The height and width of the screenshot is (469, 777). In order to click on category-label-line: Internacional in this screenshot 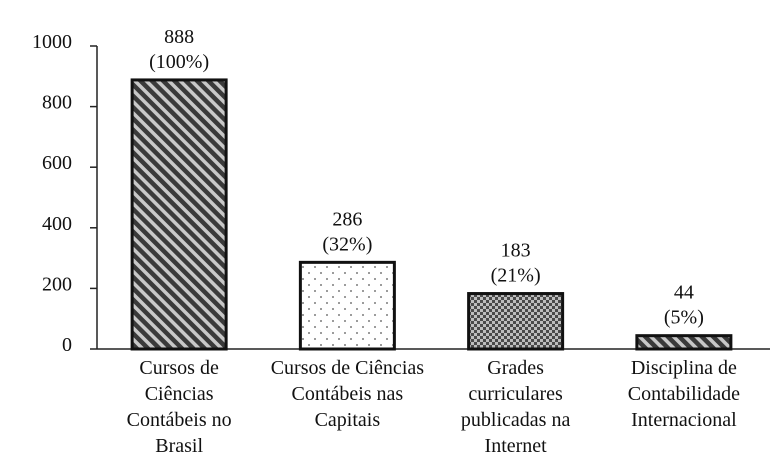, I will do `click(684, 420)`.